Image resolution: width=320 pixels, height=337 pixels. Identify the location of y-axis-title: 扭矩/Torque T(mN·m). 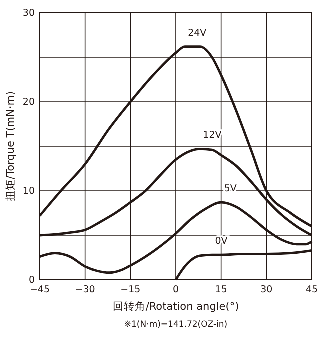
(11, 146).